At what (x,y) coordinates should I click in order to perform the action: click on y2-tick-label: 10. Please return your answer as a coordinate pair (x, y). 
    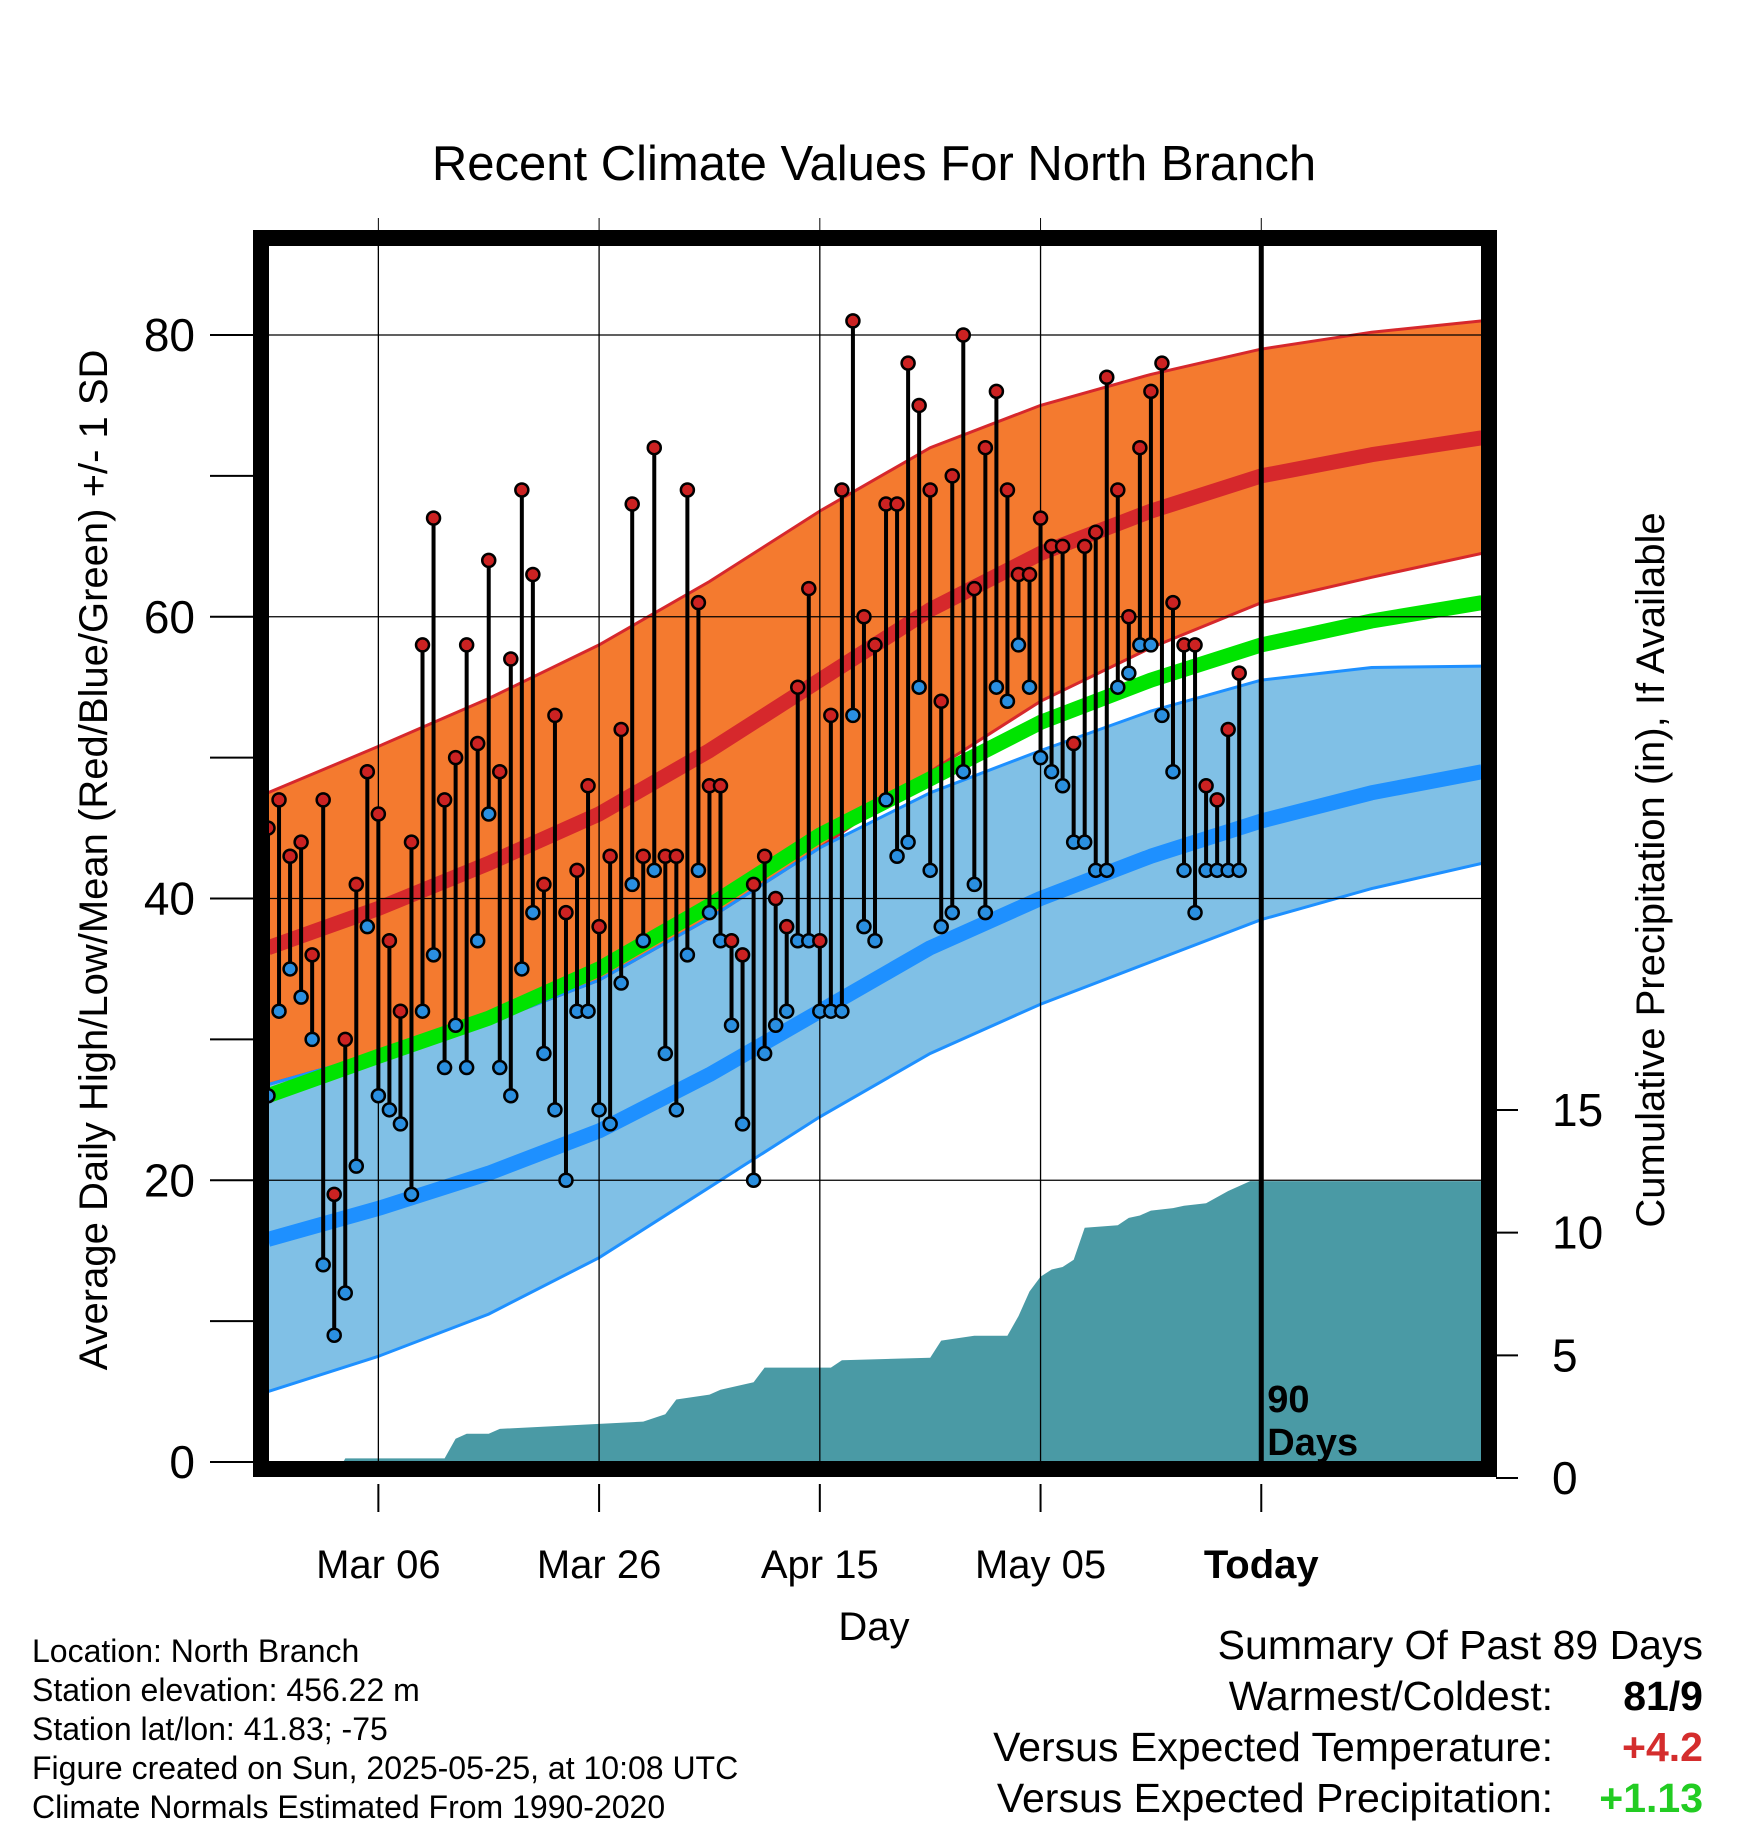
    Looking at the image, I should click on (1577, 1233).